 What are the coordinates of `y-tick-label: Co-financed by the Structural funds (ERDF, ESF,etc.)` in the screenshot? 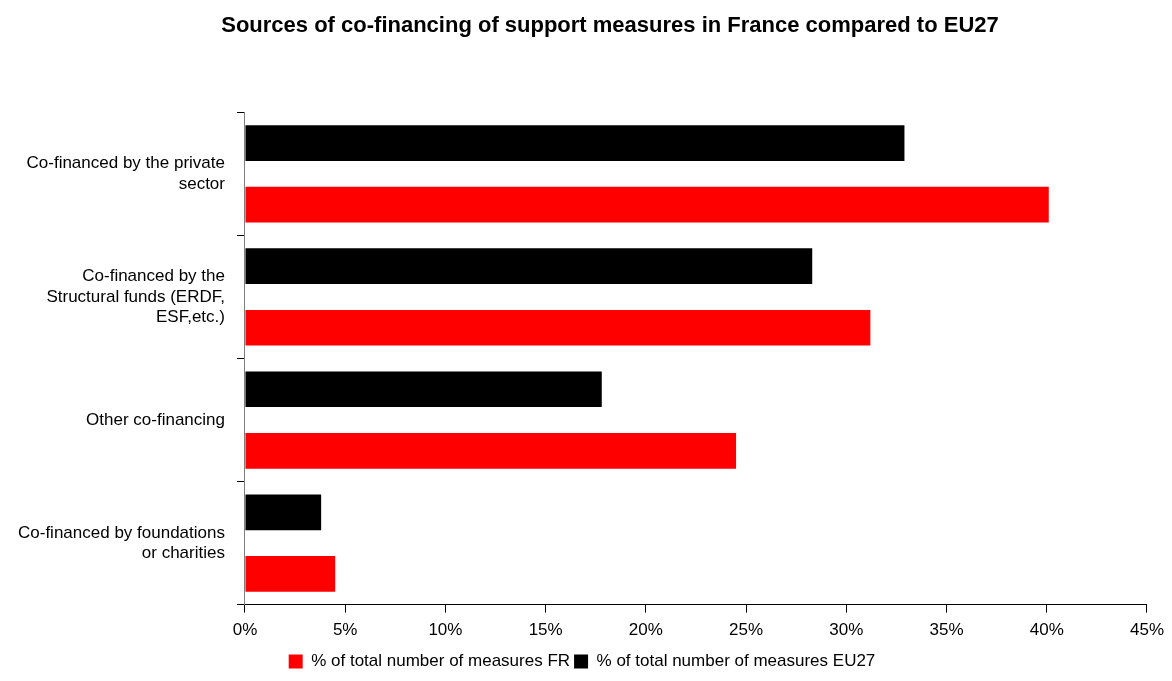 It's located at (135, 296).